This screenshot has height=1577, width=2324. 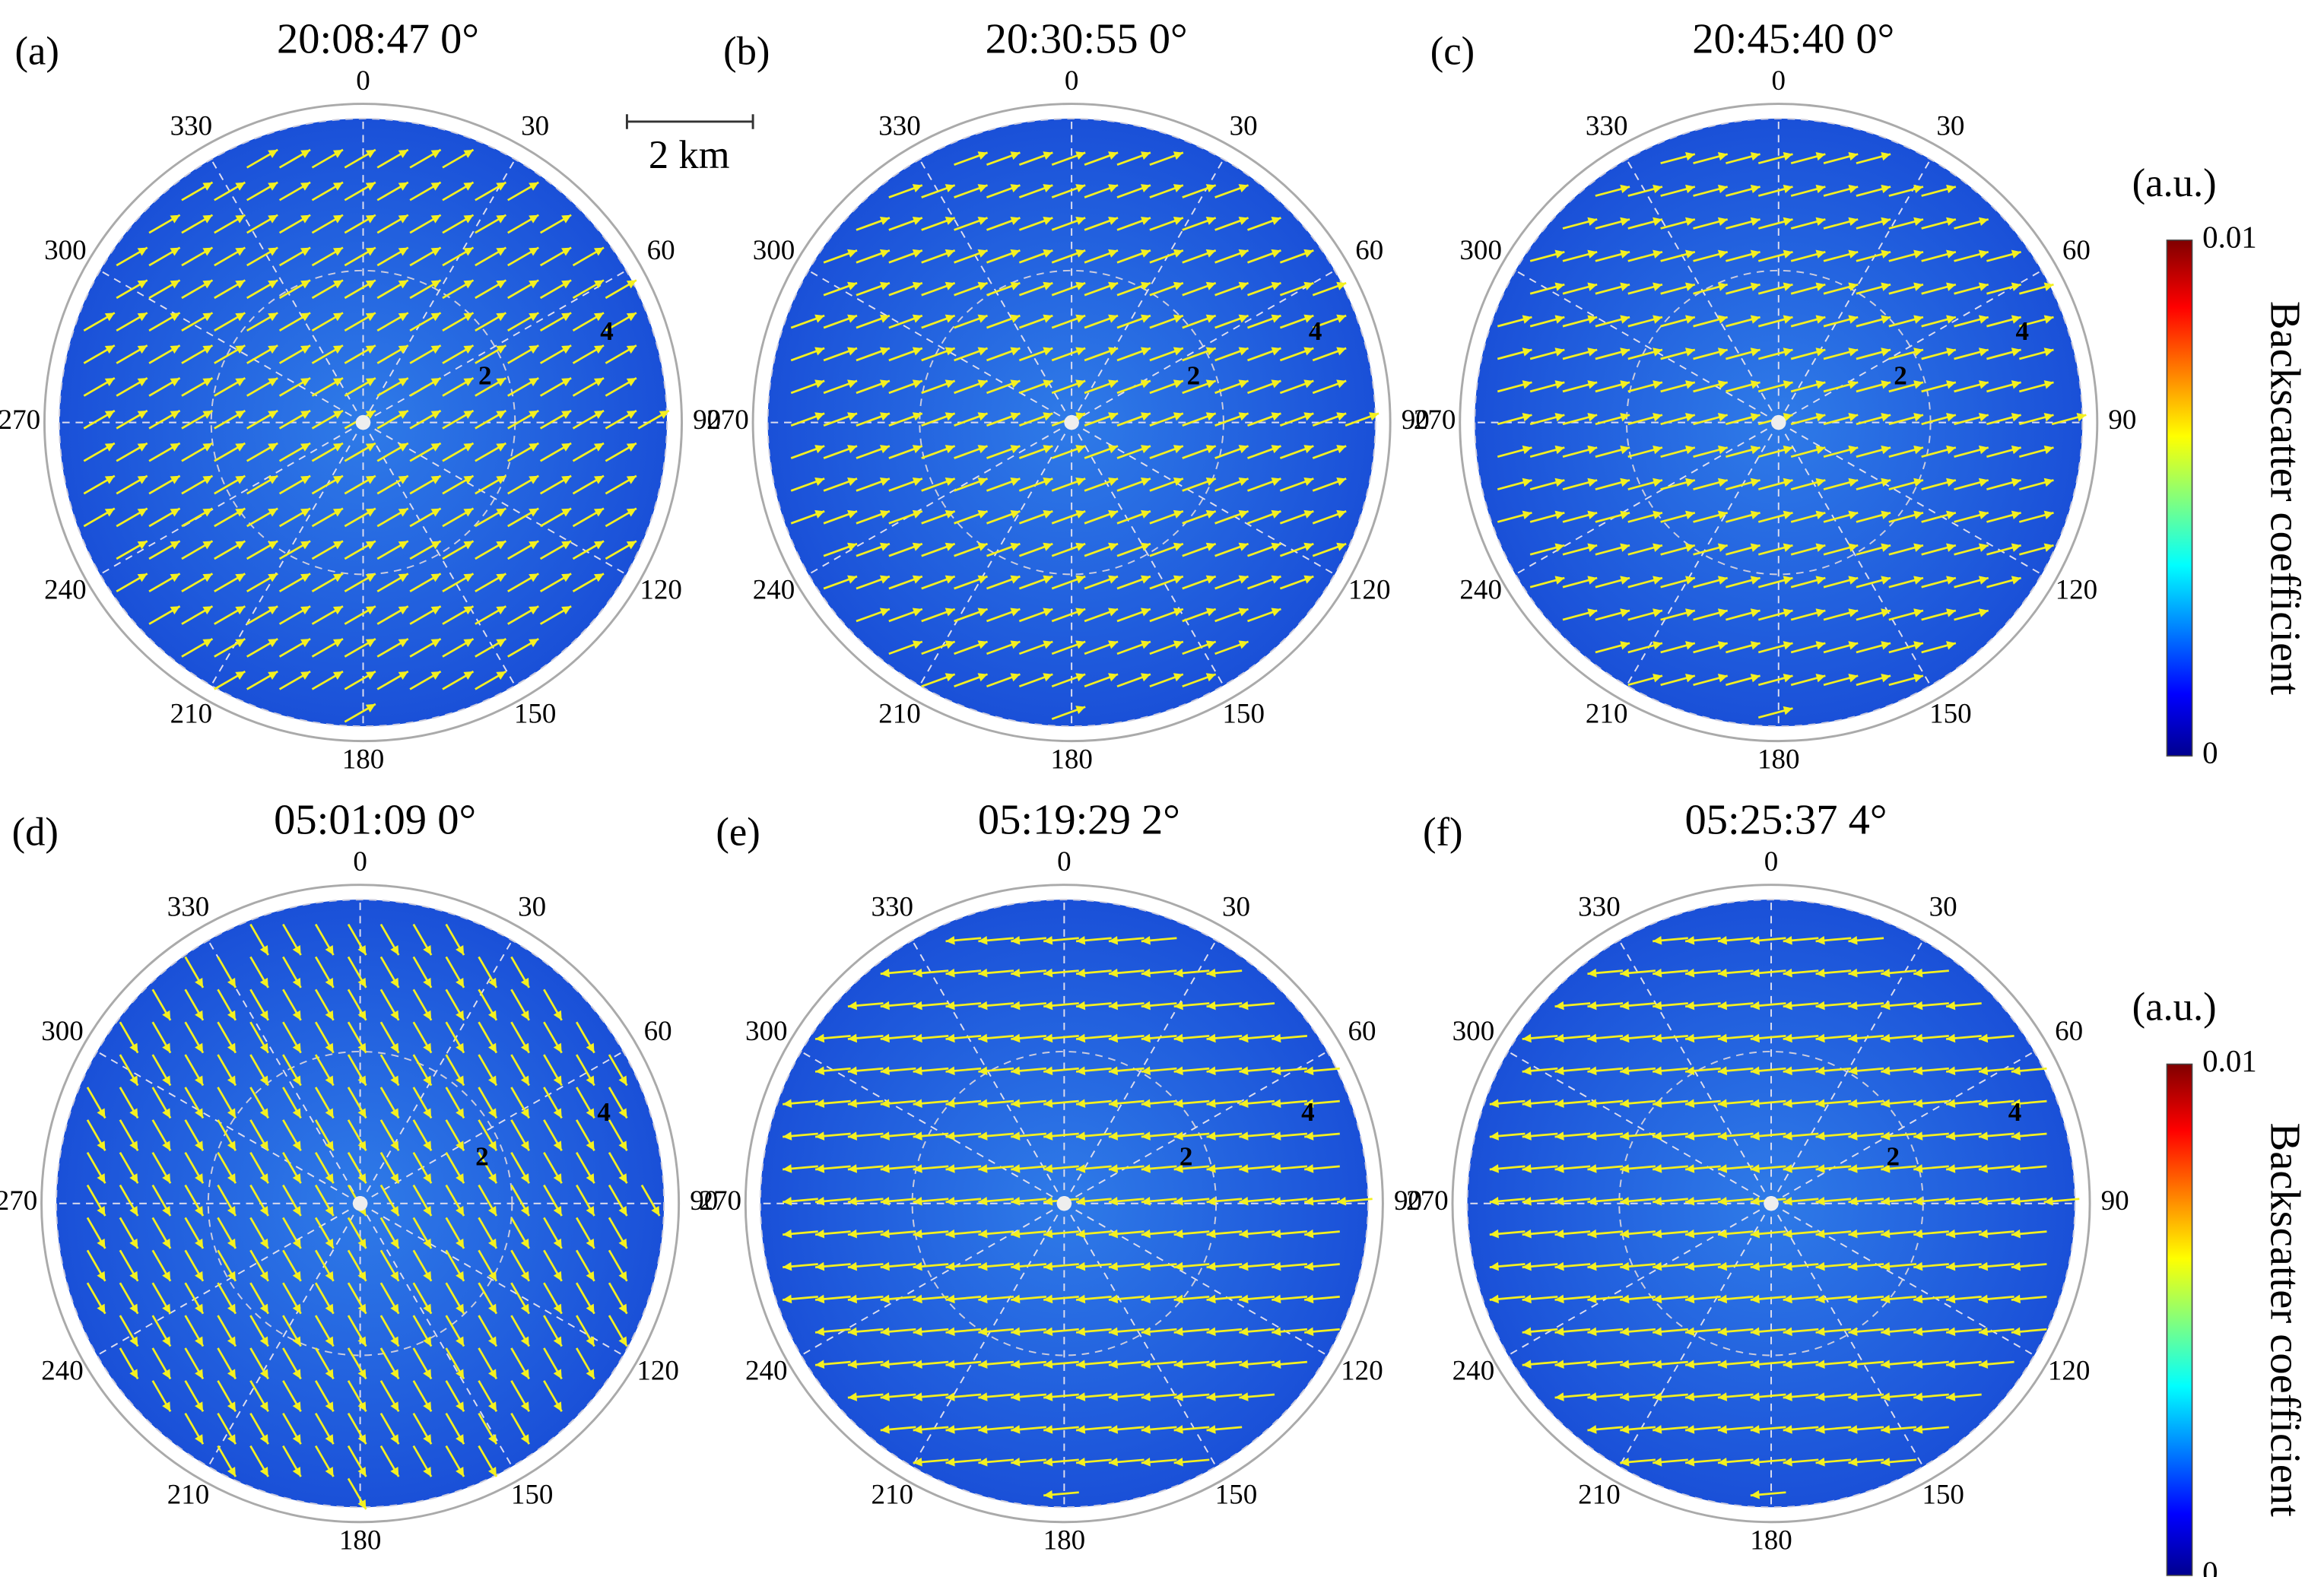 I want to click on panel-label: (b), so click(x=746, y=51).